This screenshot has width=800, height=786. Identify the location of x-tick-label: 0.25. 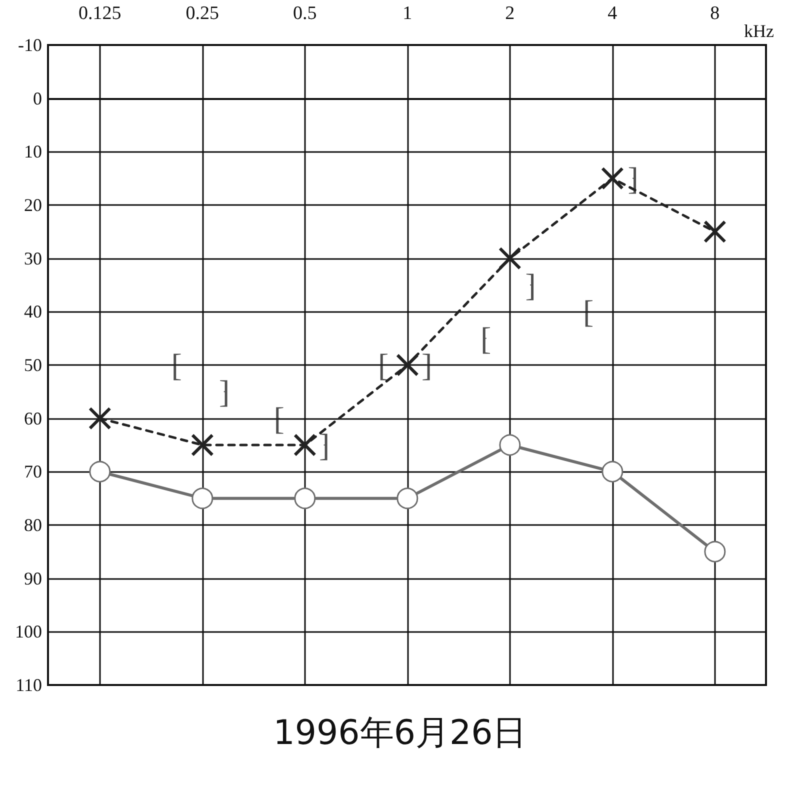
(203, 13).